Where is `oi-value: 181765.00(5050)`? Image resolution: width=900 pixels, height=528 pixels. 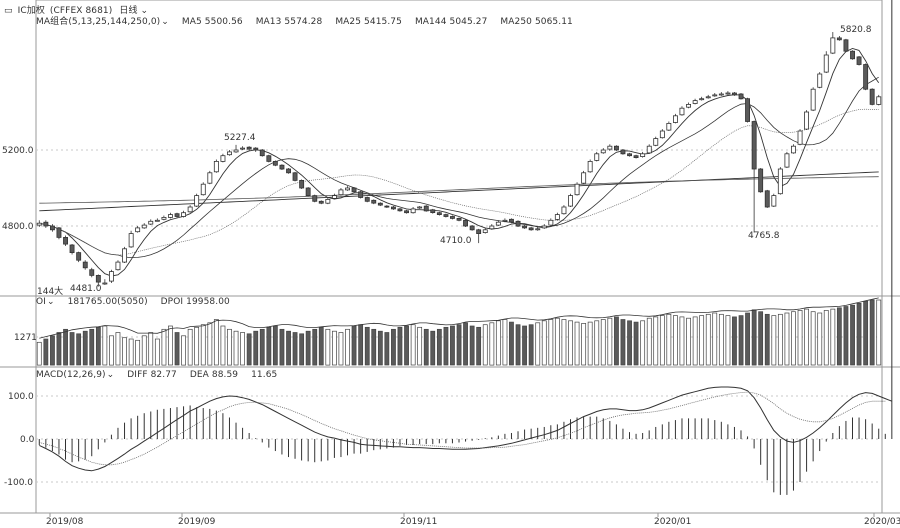
oi-value: 181765.00(5050) is located at coordinates (107, 302).